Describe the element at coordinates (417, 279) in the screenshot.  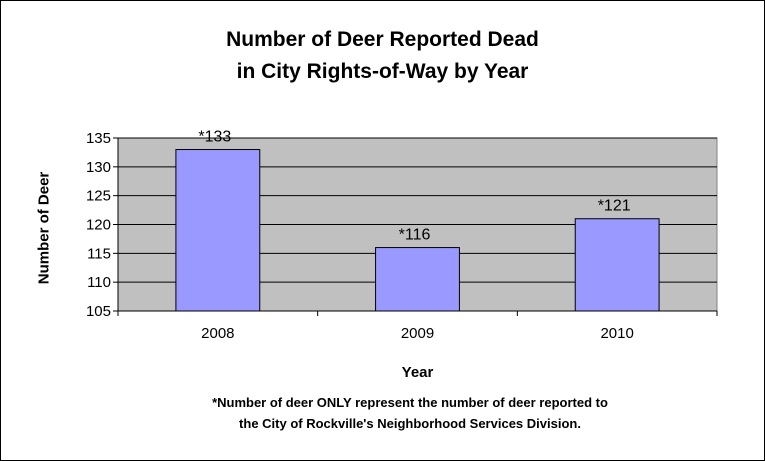
I see `bar-2009` at that location.